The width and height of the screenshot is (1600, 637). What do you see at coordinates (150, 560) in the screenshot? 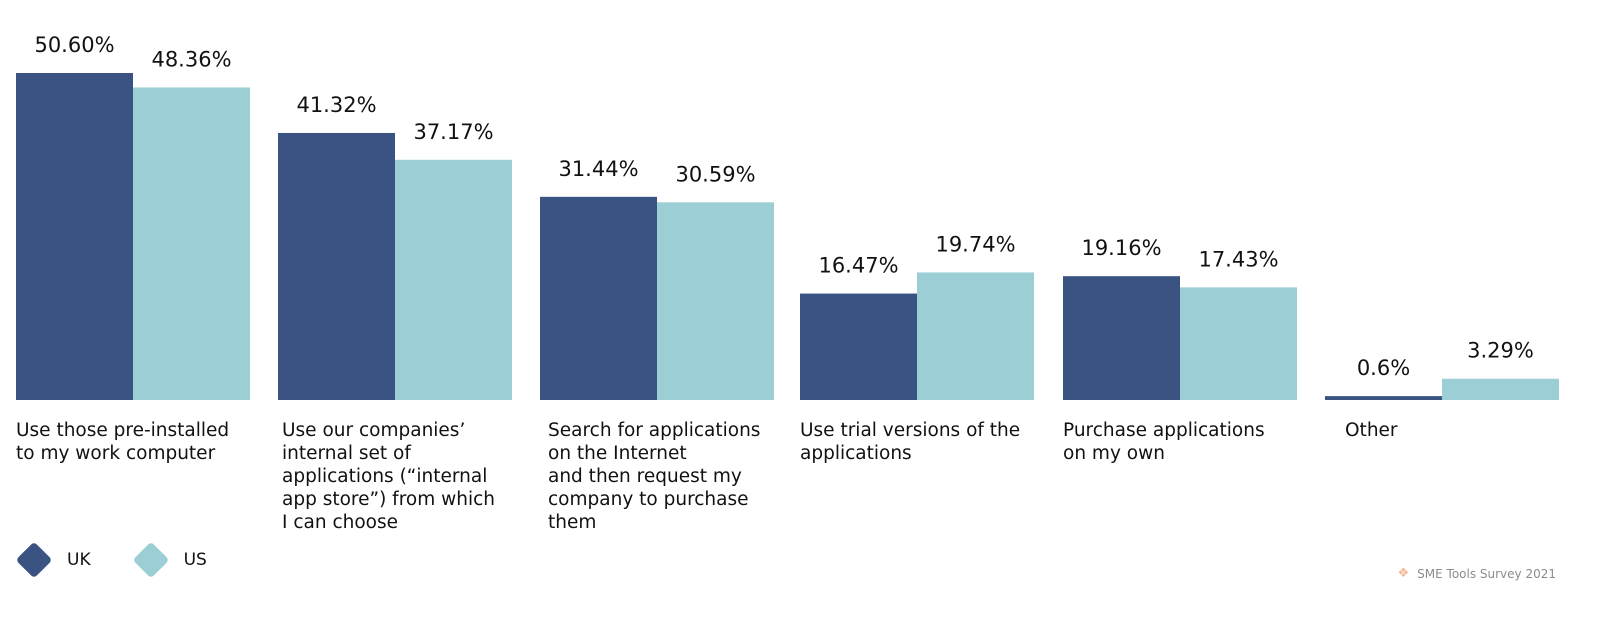
I see `us-swatch` at bounding box center [150, 560].